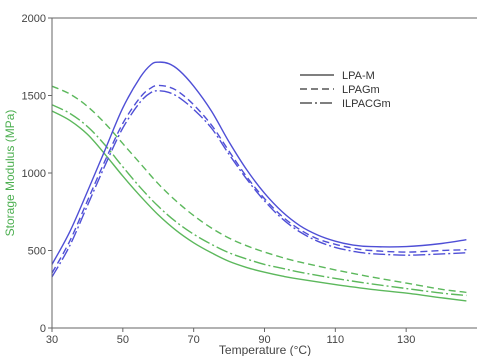  I want to click on x-axis-title: Temperature (°C), so click(265, 349).